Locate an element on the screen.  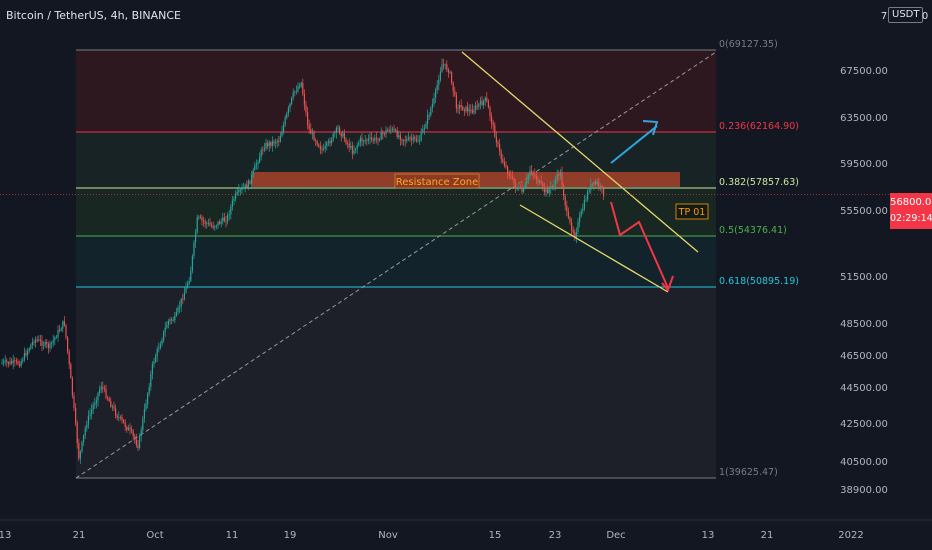
currency-button: USDT is located at coordinates (906, 15).